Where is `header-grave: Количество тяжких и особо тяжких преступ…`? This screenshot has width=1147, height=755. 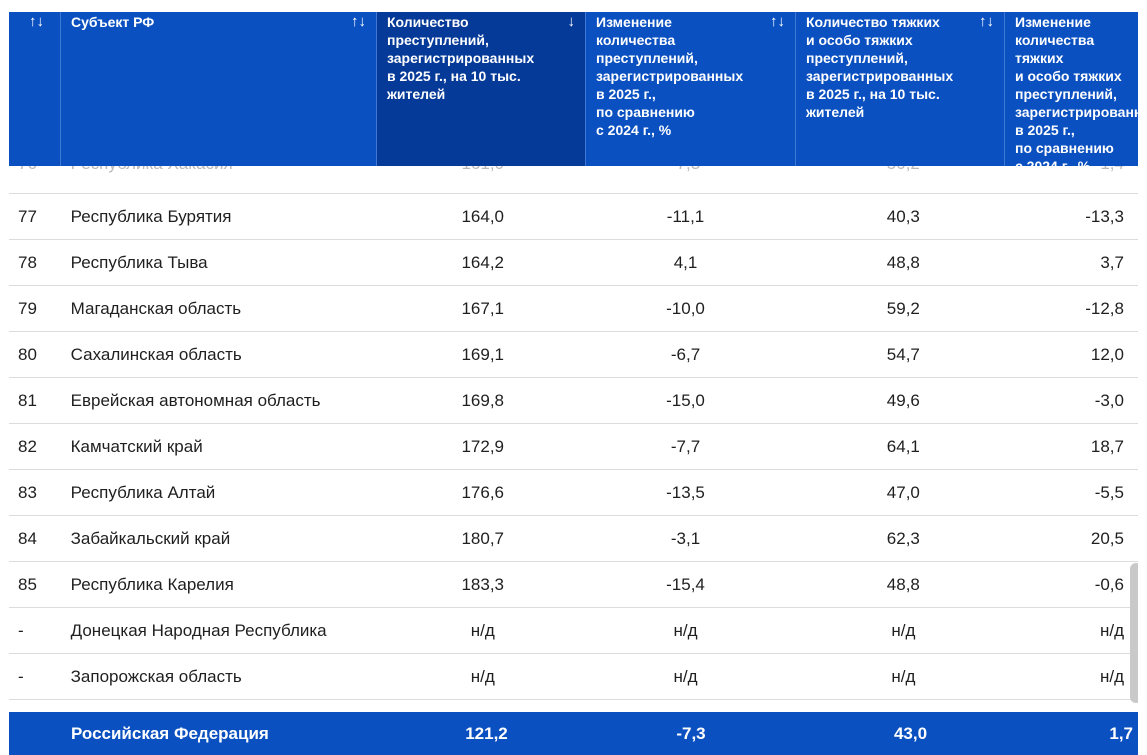
header-grave: Количество тяжких и особо тяжких преступ… is located at coordinates (900, 89).